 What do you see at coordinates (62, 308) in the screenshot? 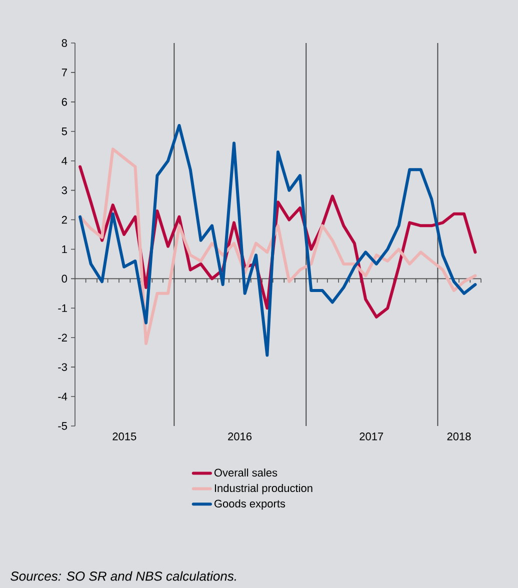
I see `y-tick-label: -1` at bounding box center [62, 308].